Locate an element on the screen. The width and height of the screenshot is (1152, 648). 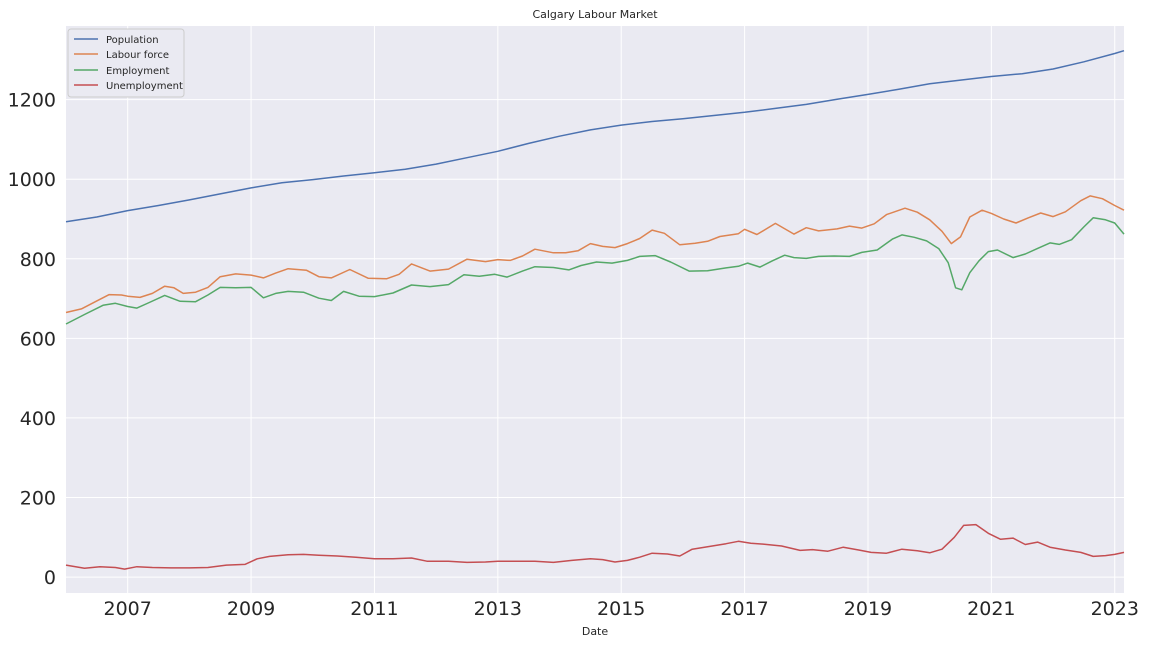
y-tick-label: 0 is located at coordinates (50, 578).